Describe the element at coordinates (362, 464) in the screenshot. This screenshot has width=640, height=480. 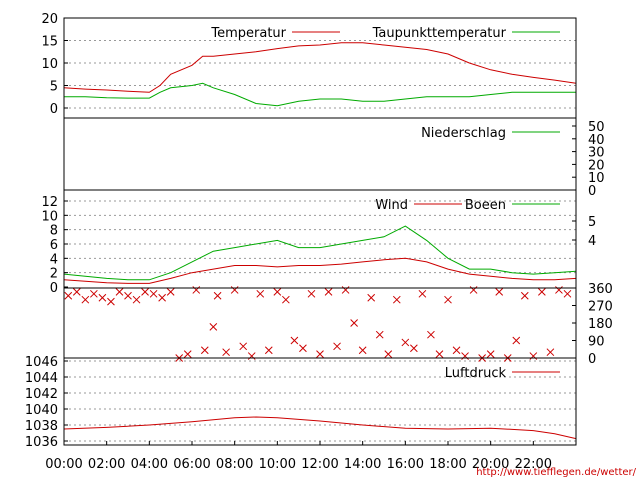
I see `xtick-label: 14:00` at that location.